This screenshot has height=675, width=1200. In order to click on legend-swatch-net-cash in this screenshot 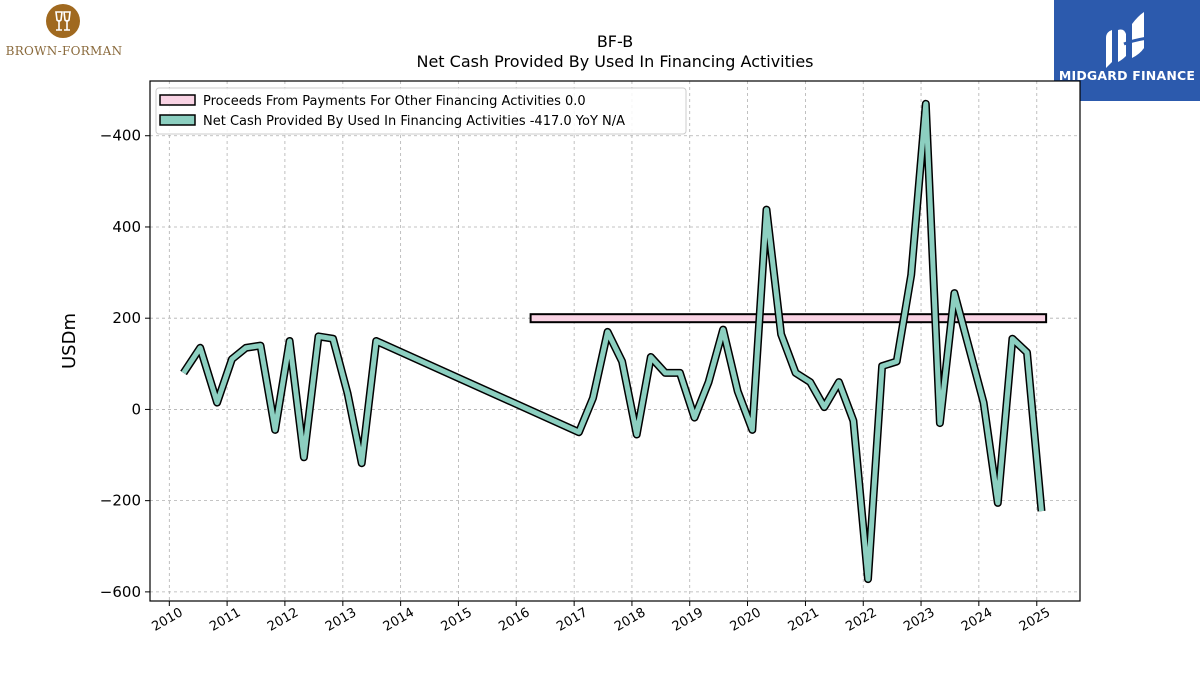, I will do `click(177, 120)`.